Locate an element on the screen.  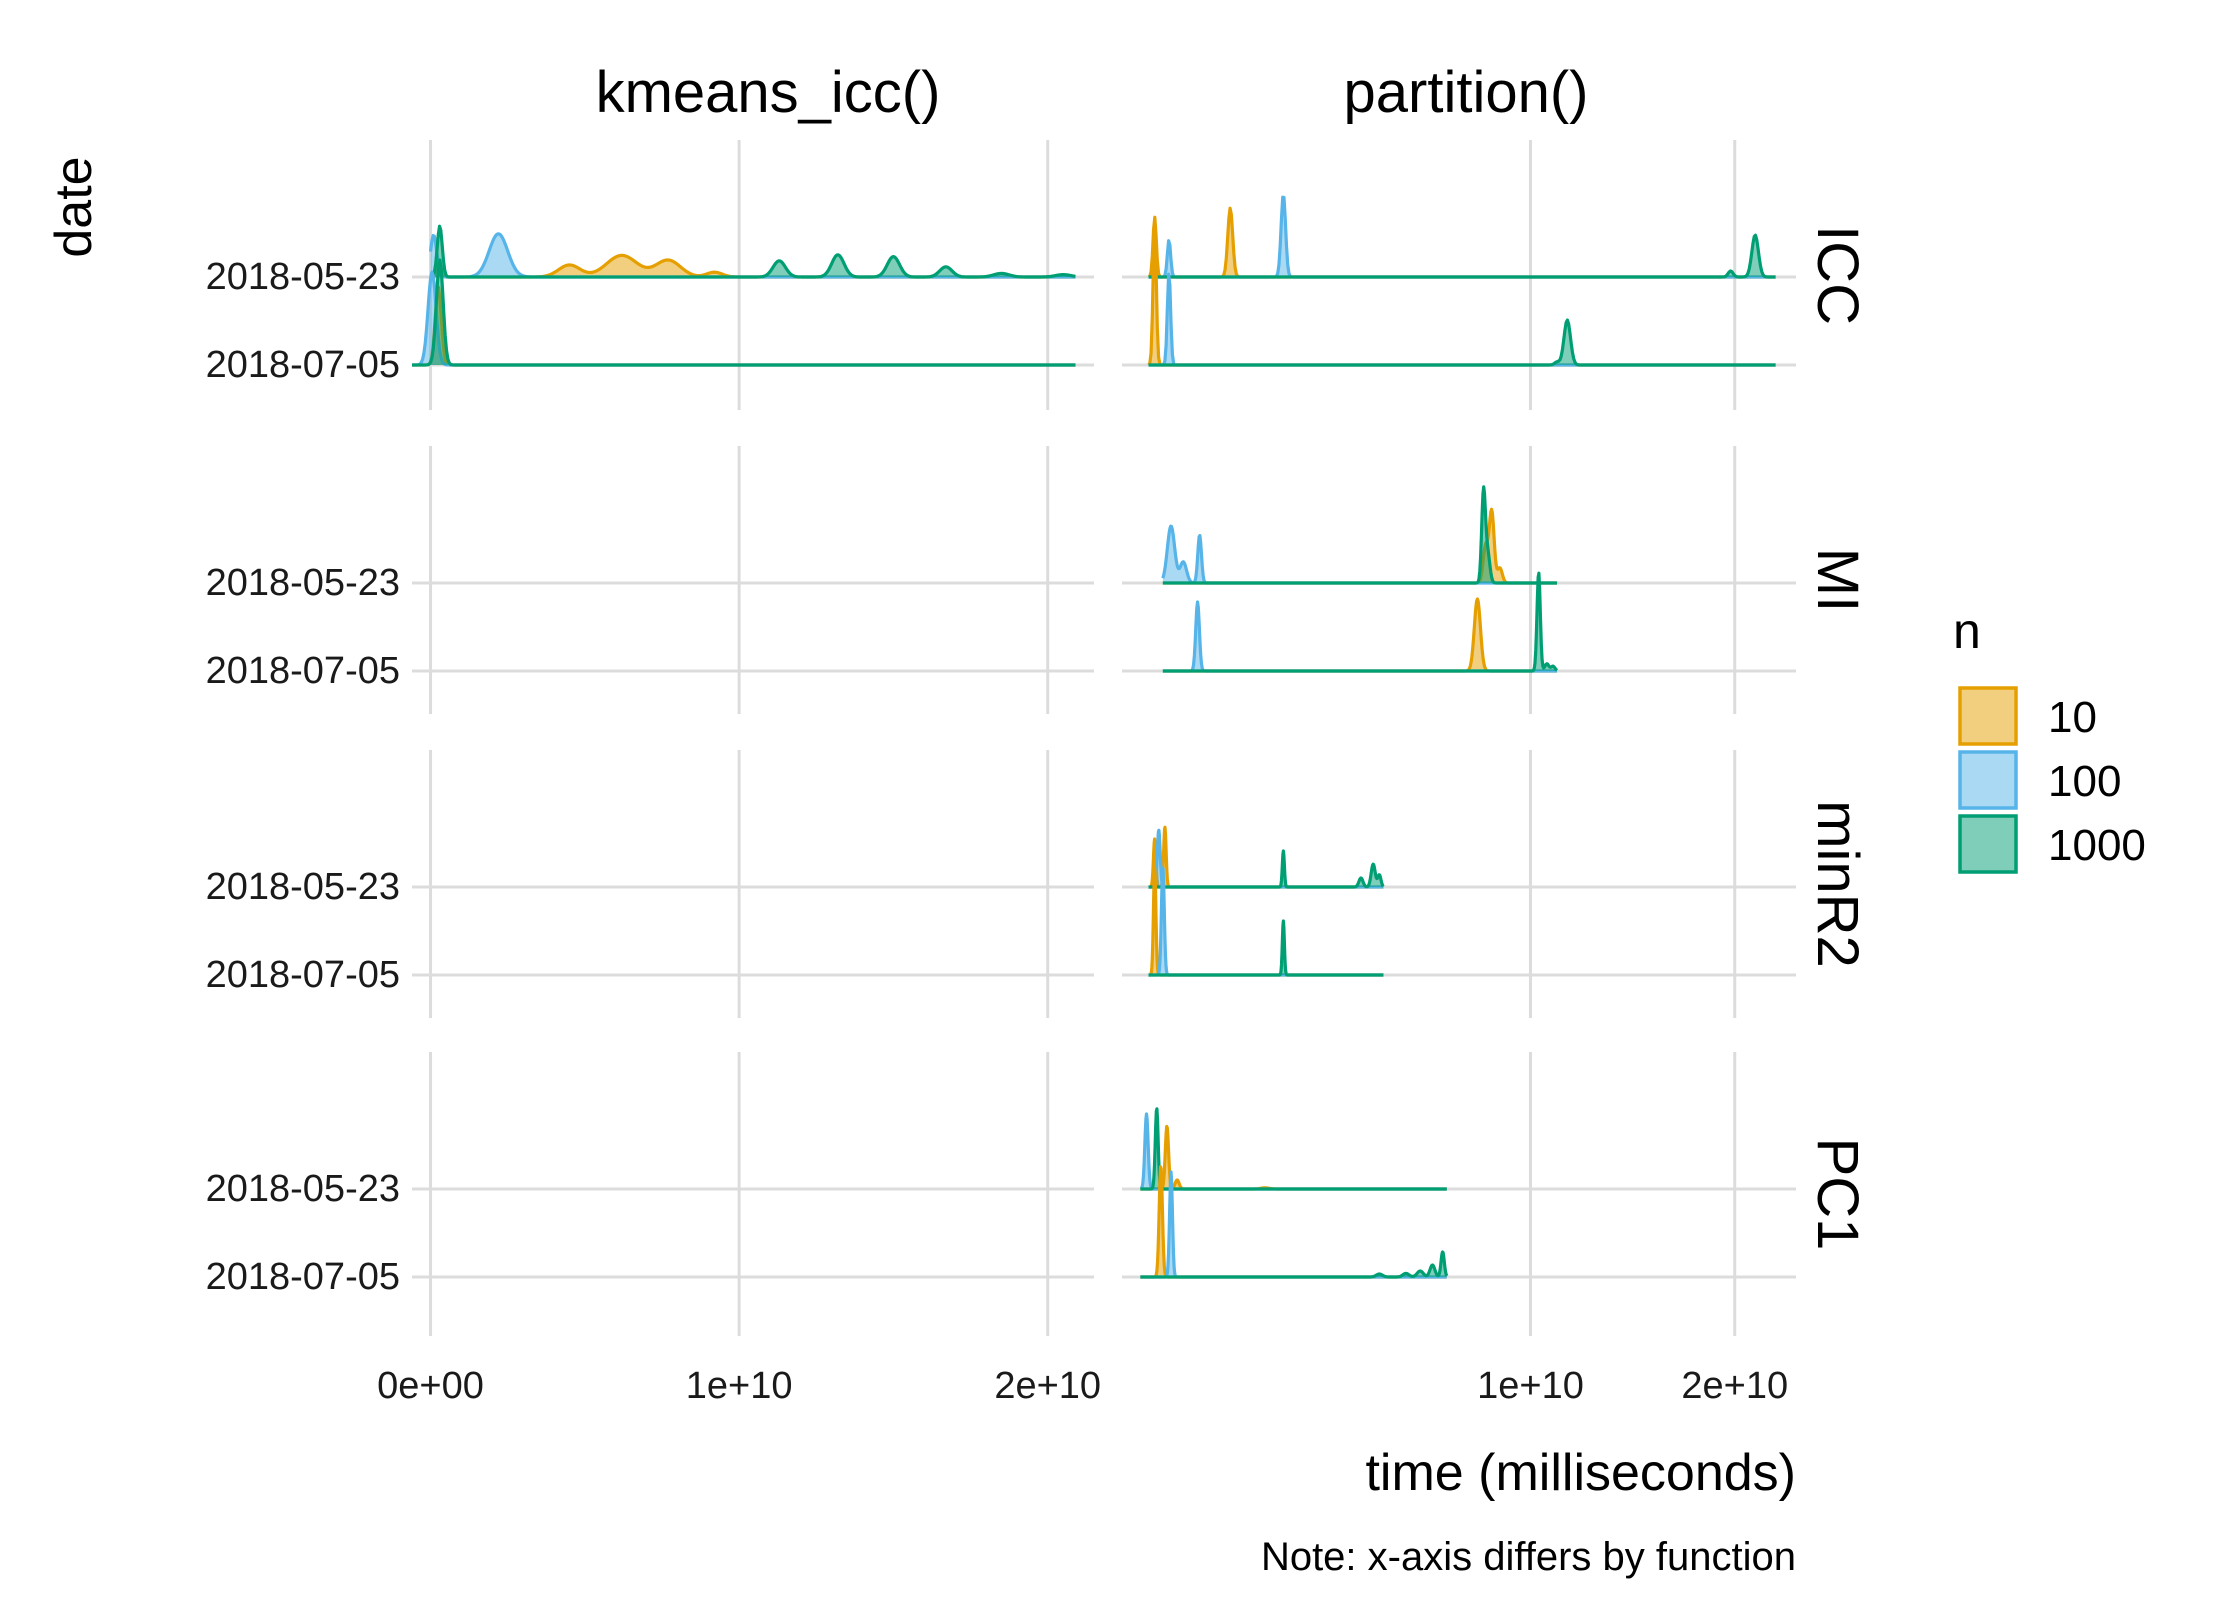
ridge-kmeans-icc-icc-2018-07-05-n1000 is located at coordinates (743, 312).